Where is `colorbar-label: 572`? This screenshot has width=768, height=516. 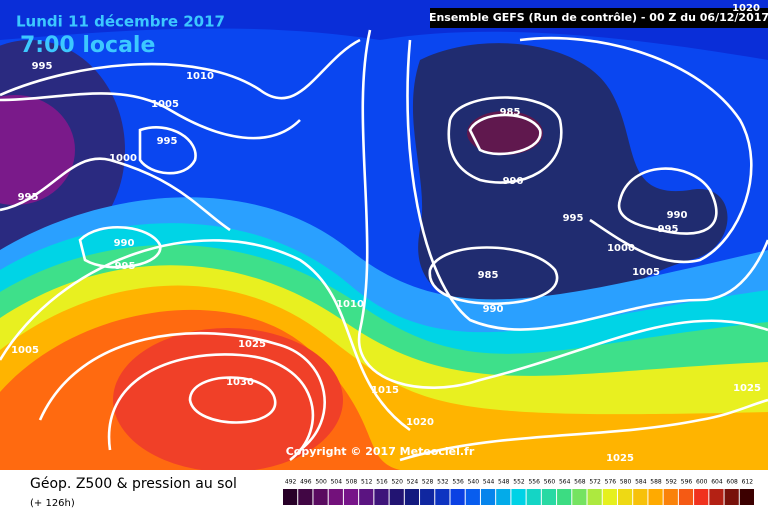
colorbar-label: 572 is located at coordinates (595, 482).